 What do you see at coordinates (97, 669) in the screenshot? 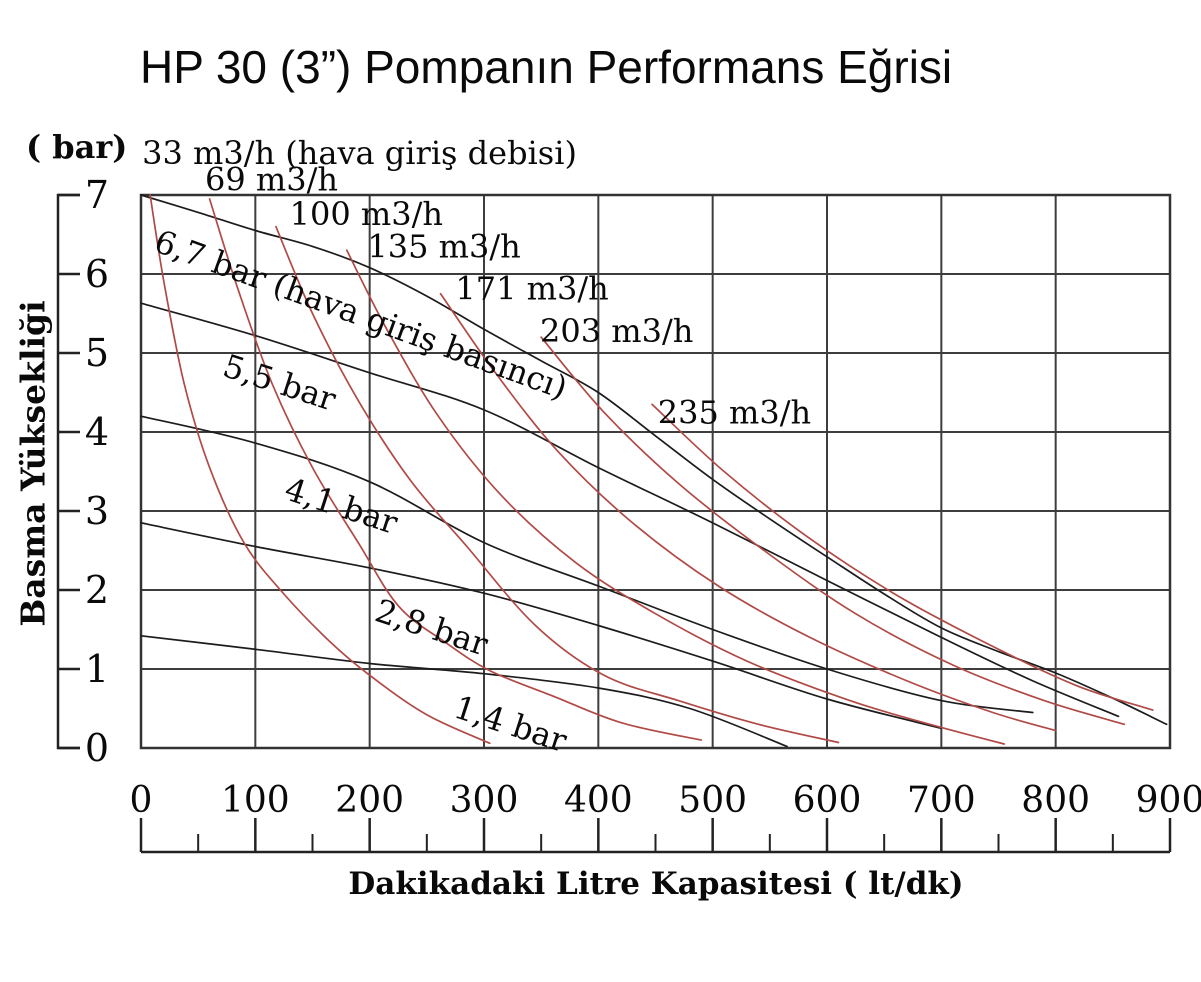
I see `y-tick-label-1: 1` at bounding box center [97, 669].